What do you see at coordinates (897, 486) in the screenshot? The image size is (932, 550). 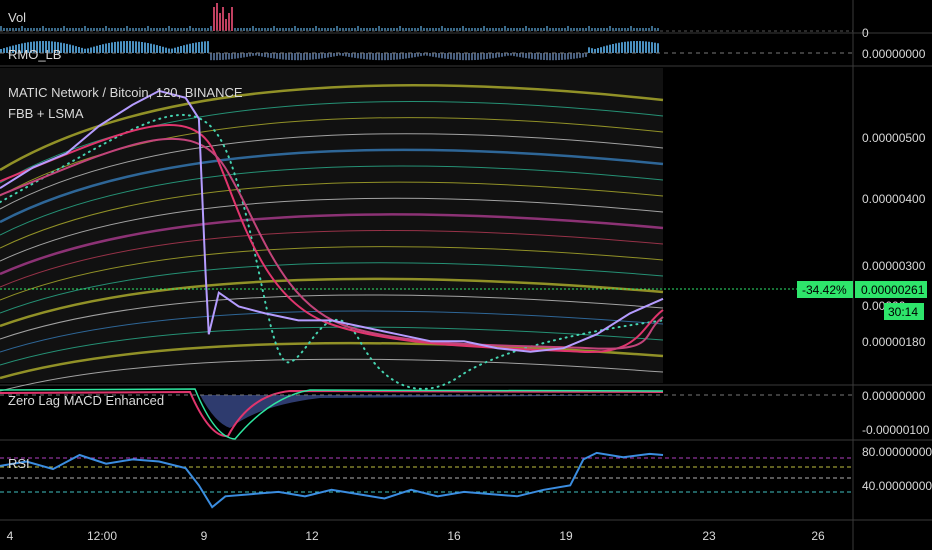 I see `rsi-ytick-40: 40.00000000` at bounding box center [897, 486].